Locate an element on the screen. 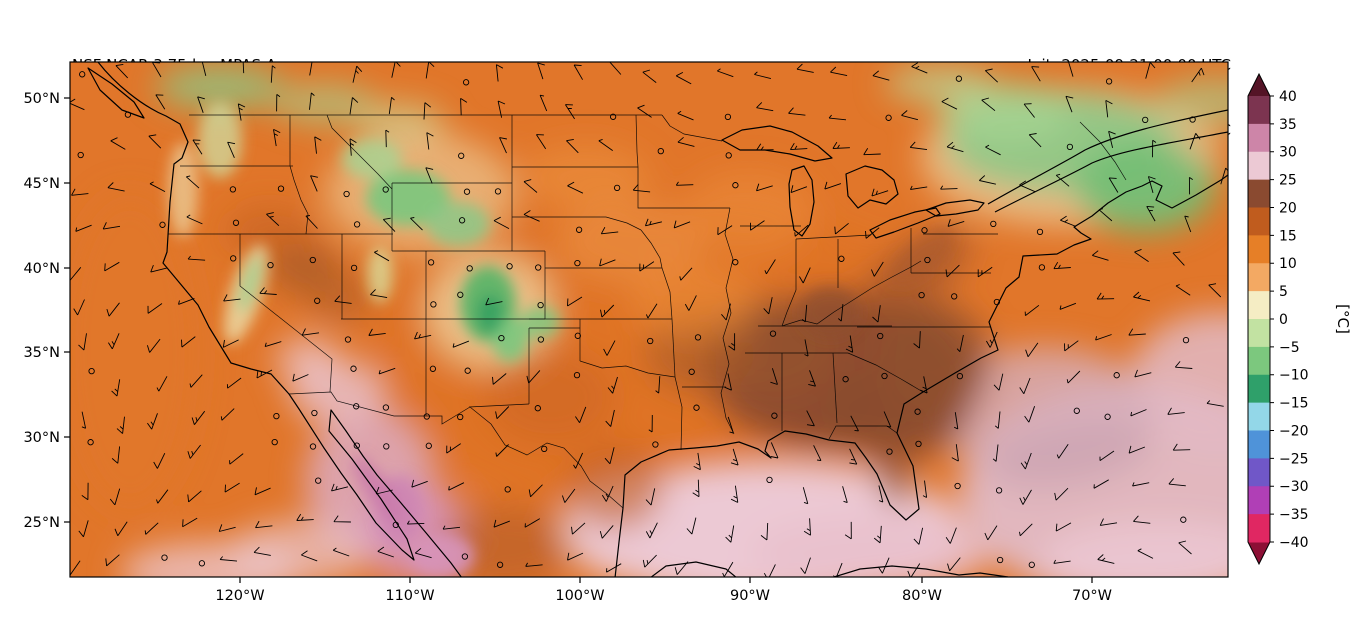 The image size is (1364, 619). y-tick-label: 40°N is located at coordinates (41, 269).